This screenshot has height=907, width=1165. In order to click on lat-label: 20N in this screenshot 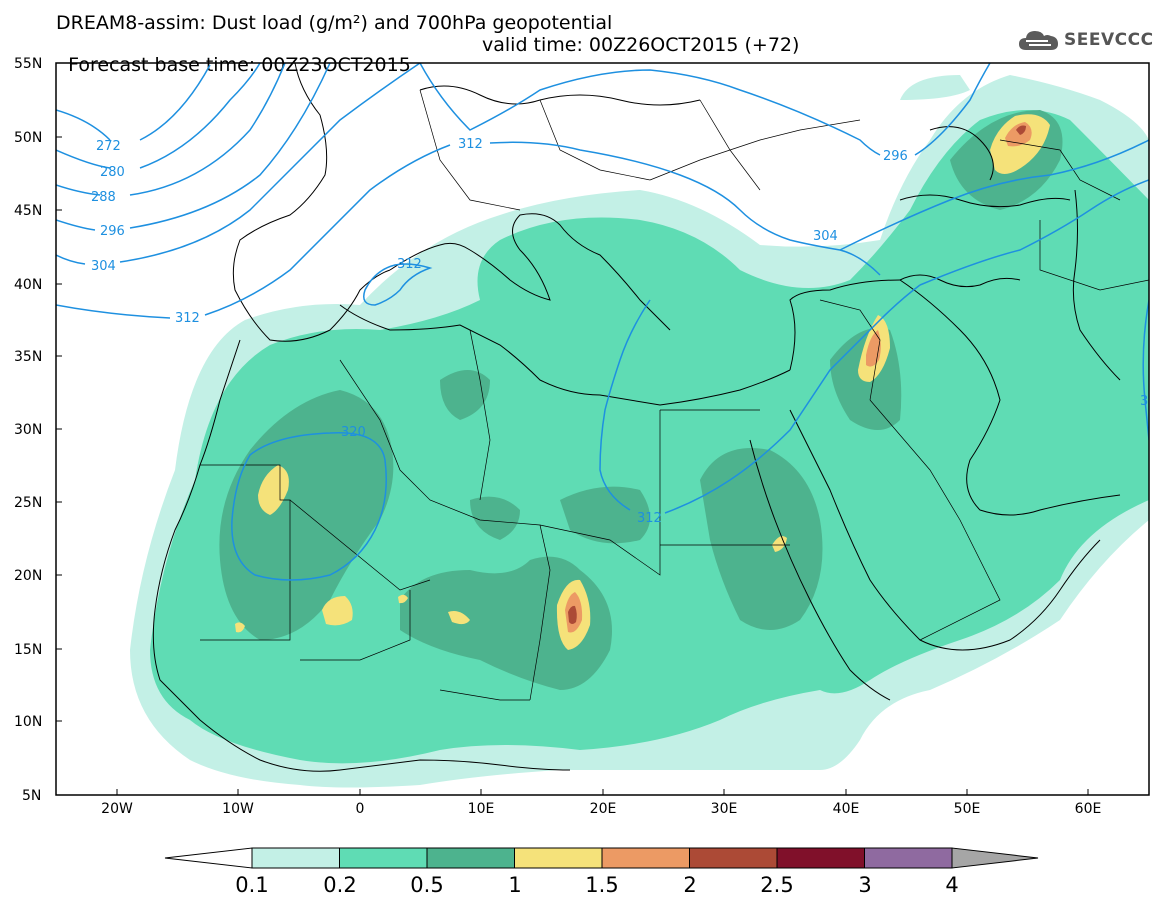, I will do `click(28, 576)`.